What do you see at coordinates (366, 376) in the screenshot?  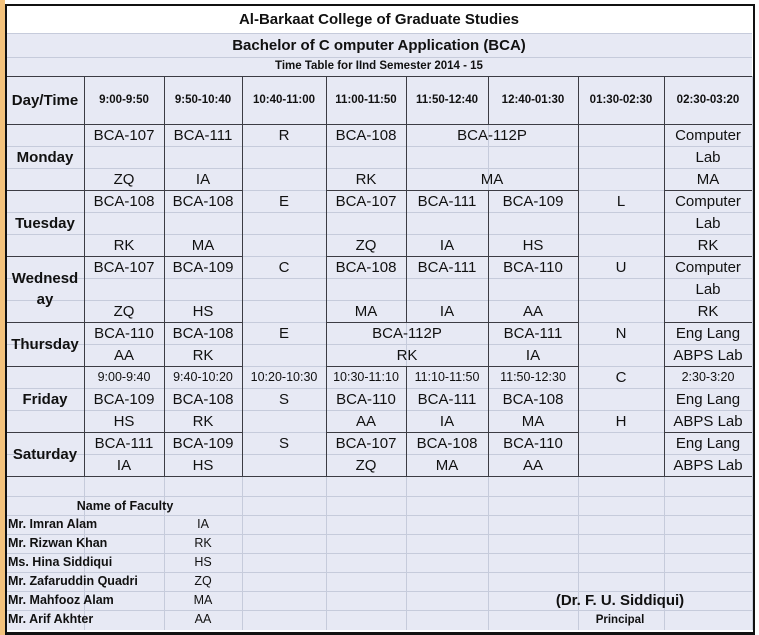 I see `slot-time: 10:30-11:10` at bounding box center [366, 376].